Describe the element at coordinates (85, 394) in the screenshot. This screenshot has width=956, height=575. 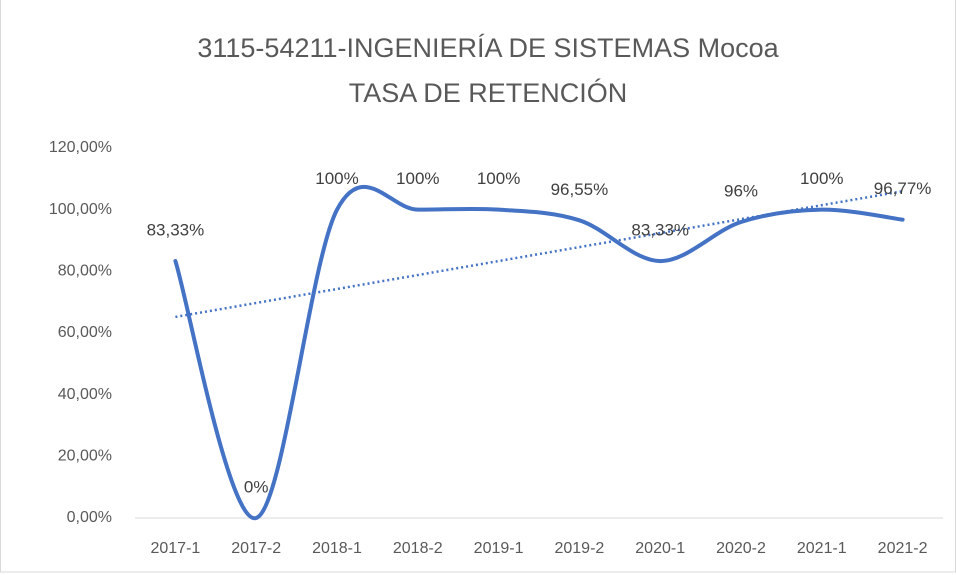
I see `y-tick-label: 40,00%` at that location.